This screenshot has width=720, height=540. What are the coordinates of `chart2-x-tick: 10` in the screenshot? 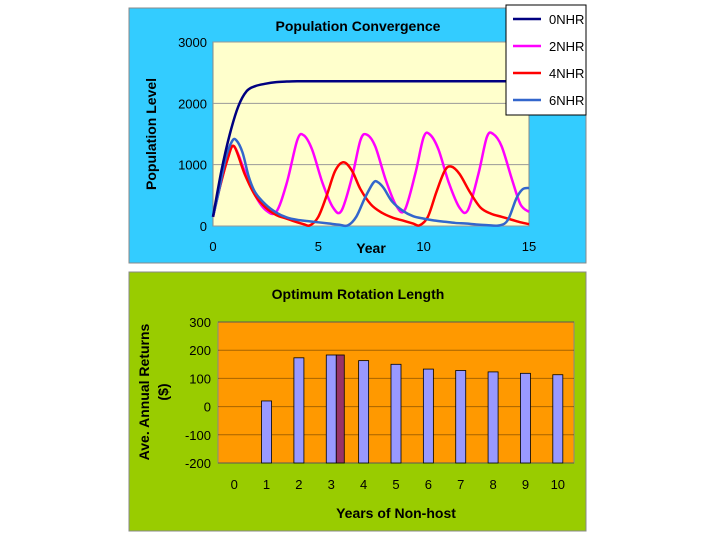 It's located at (558, 484).